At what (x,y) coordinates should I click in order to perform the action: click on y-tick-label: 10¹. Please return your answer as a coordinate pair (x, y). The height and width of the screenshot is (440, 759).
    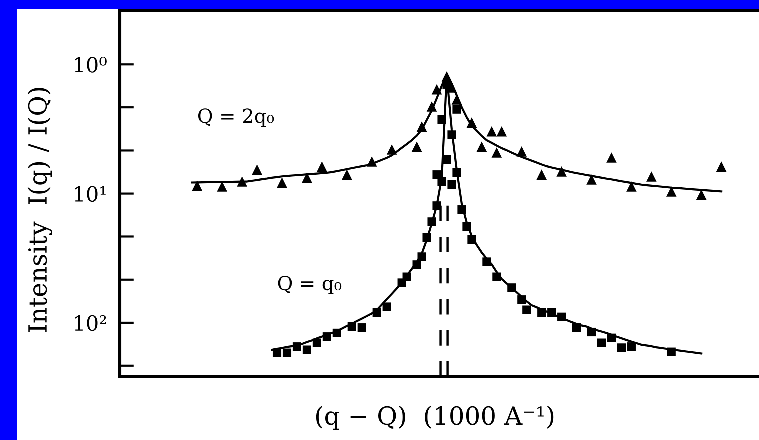
    Looking at the image, I should click on (90, 194).